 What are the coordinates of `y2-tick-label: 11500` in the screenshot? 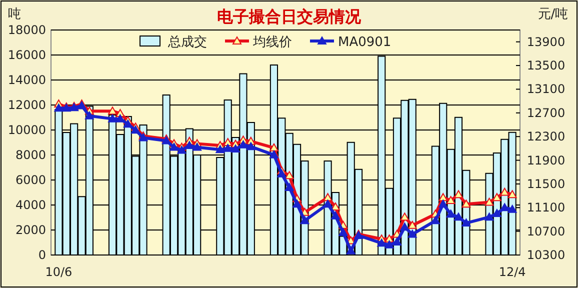 It's located at (546, 183).